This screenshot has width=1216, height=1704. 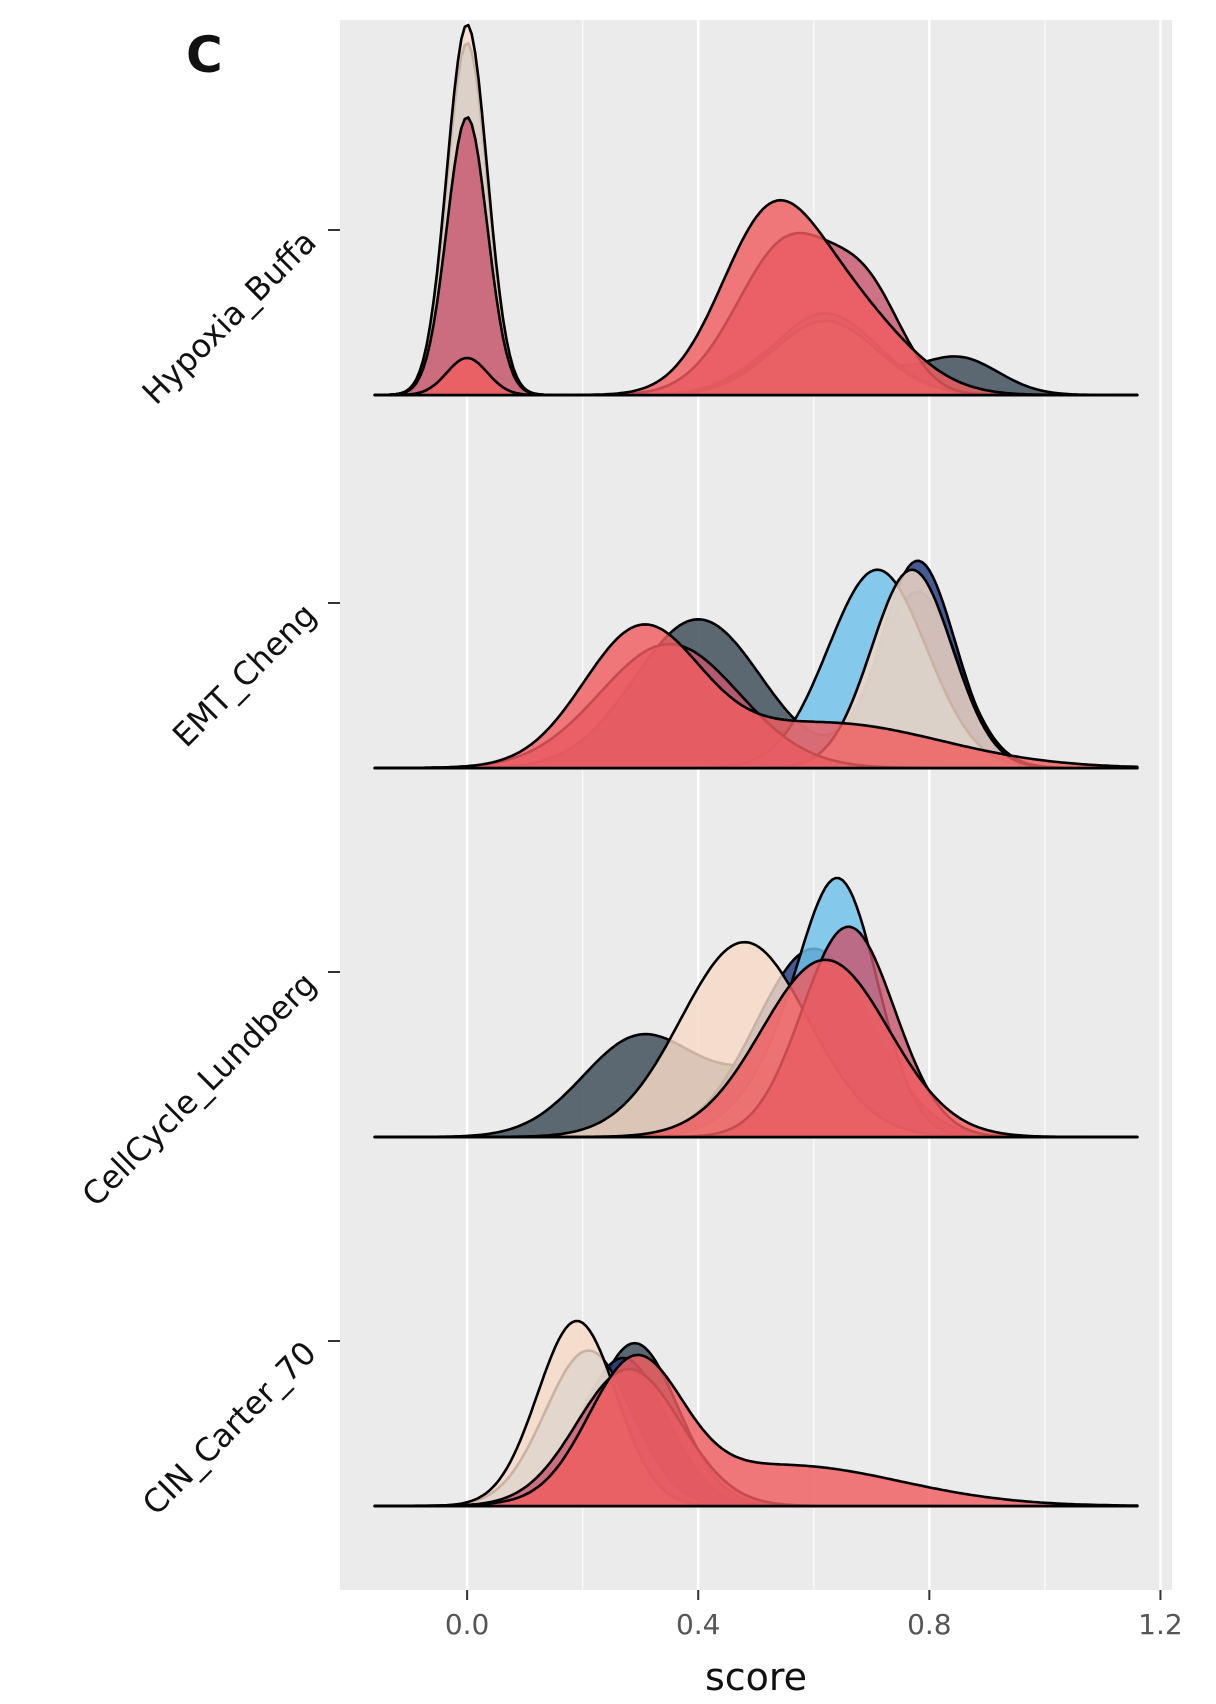 What do you see at coordinates (756, 1677) in the screenshot?
I see `x-axis-title: score` at bounding box center [756, 1677].